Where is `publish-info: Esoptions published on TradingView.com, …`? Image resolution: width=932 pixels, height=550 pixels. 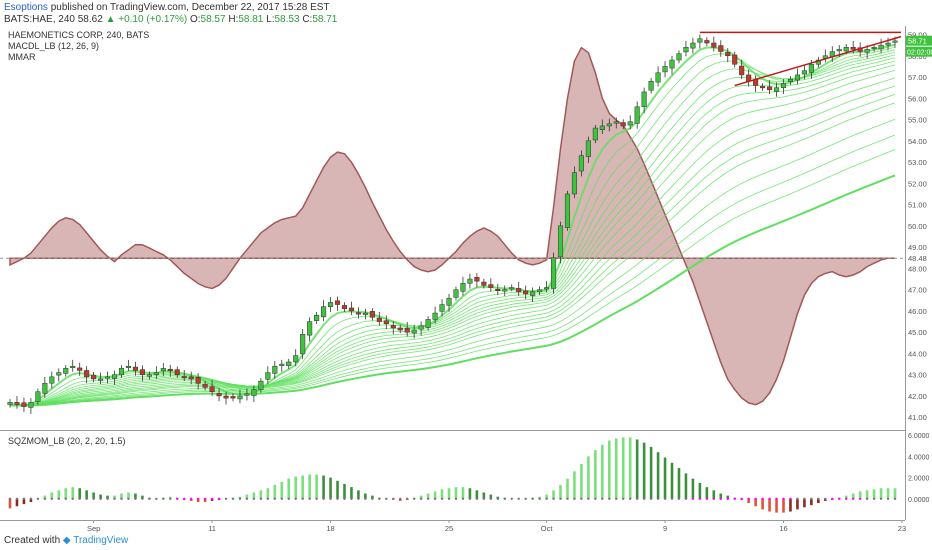 publish-info: Esoptions published on TradingView.com, … is located at coordinates (167, 7).